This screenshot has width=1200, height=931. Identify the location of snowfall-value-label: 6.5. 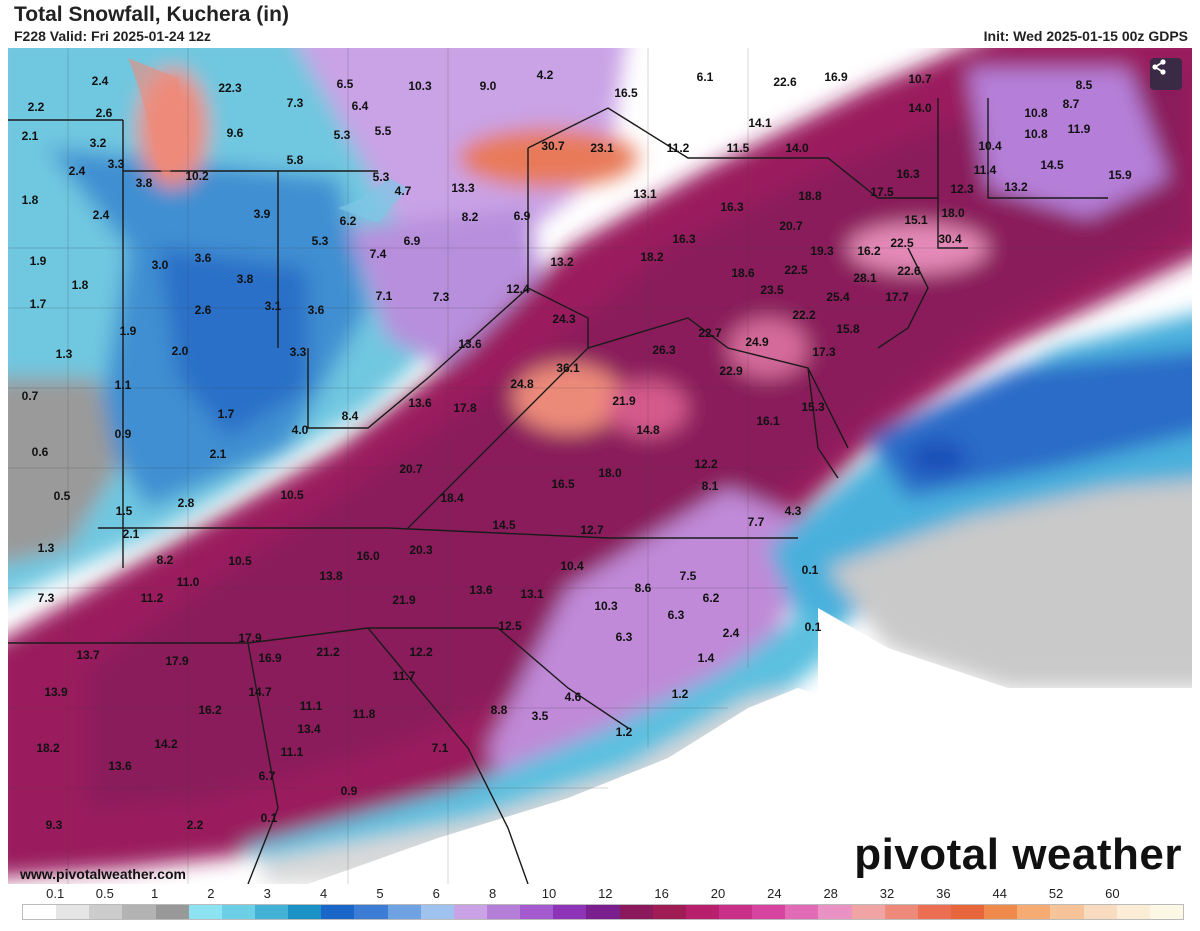
(345, 84).